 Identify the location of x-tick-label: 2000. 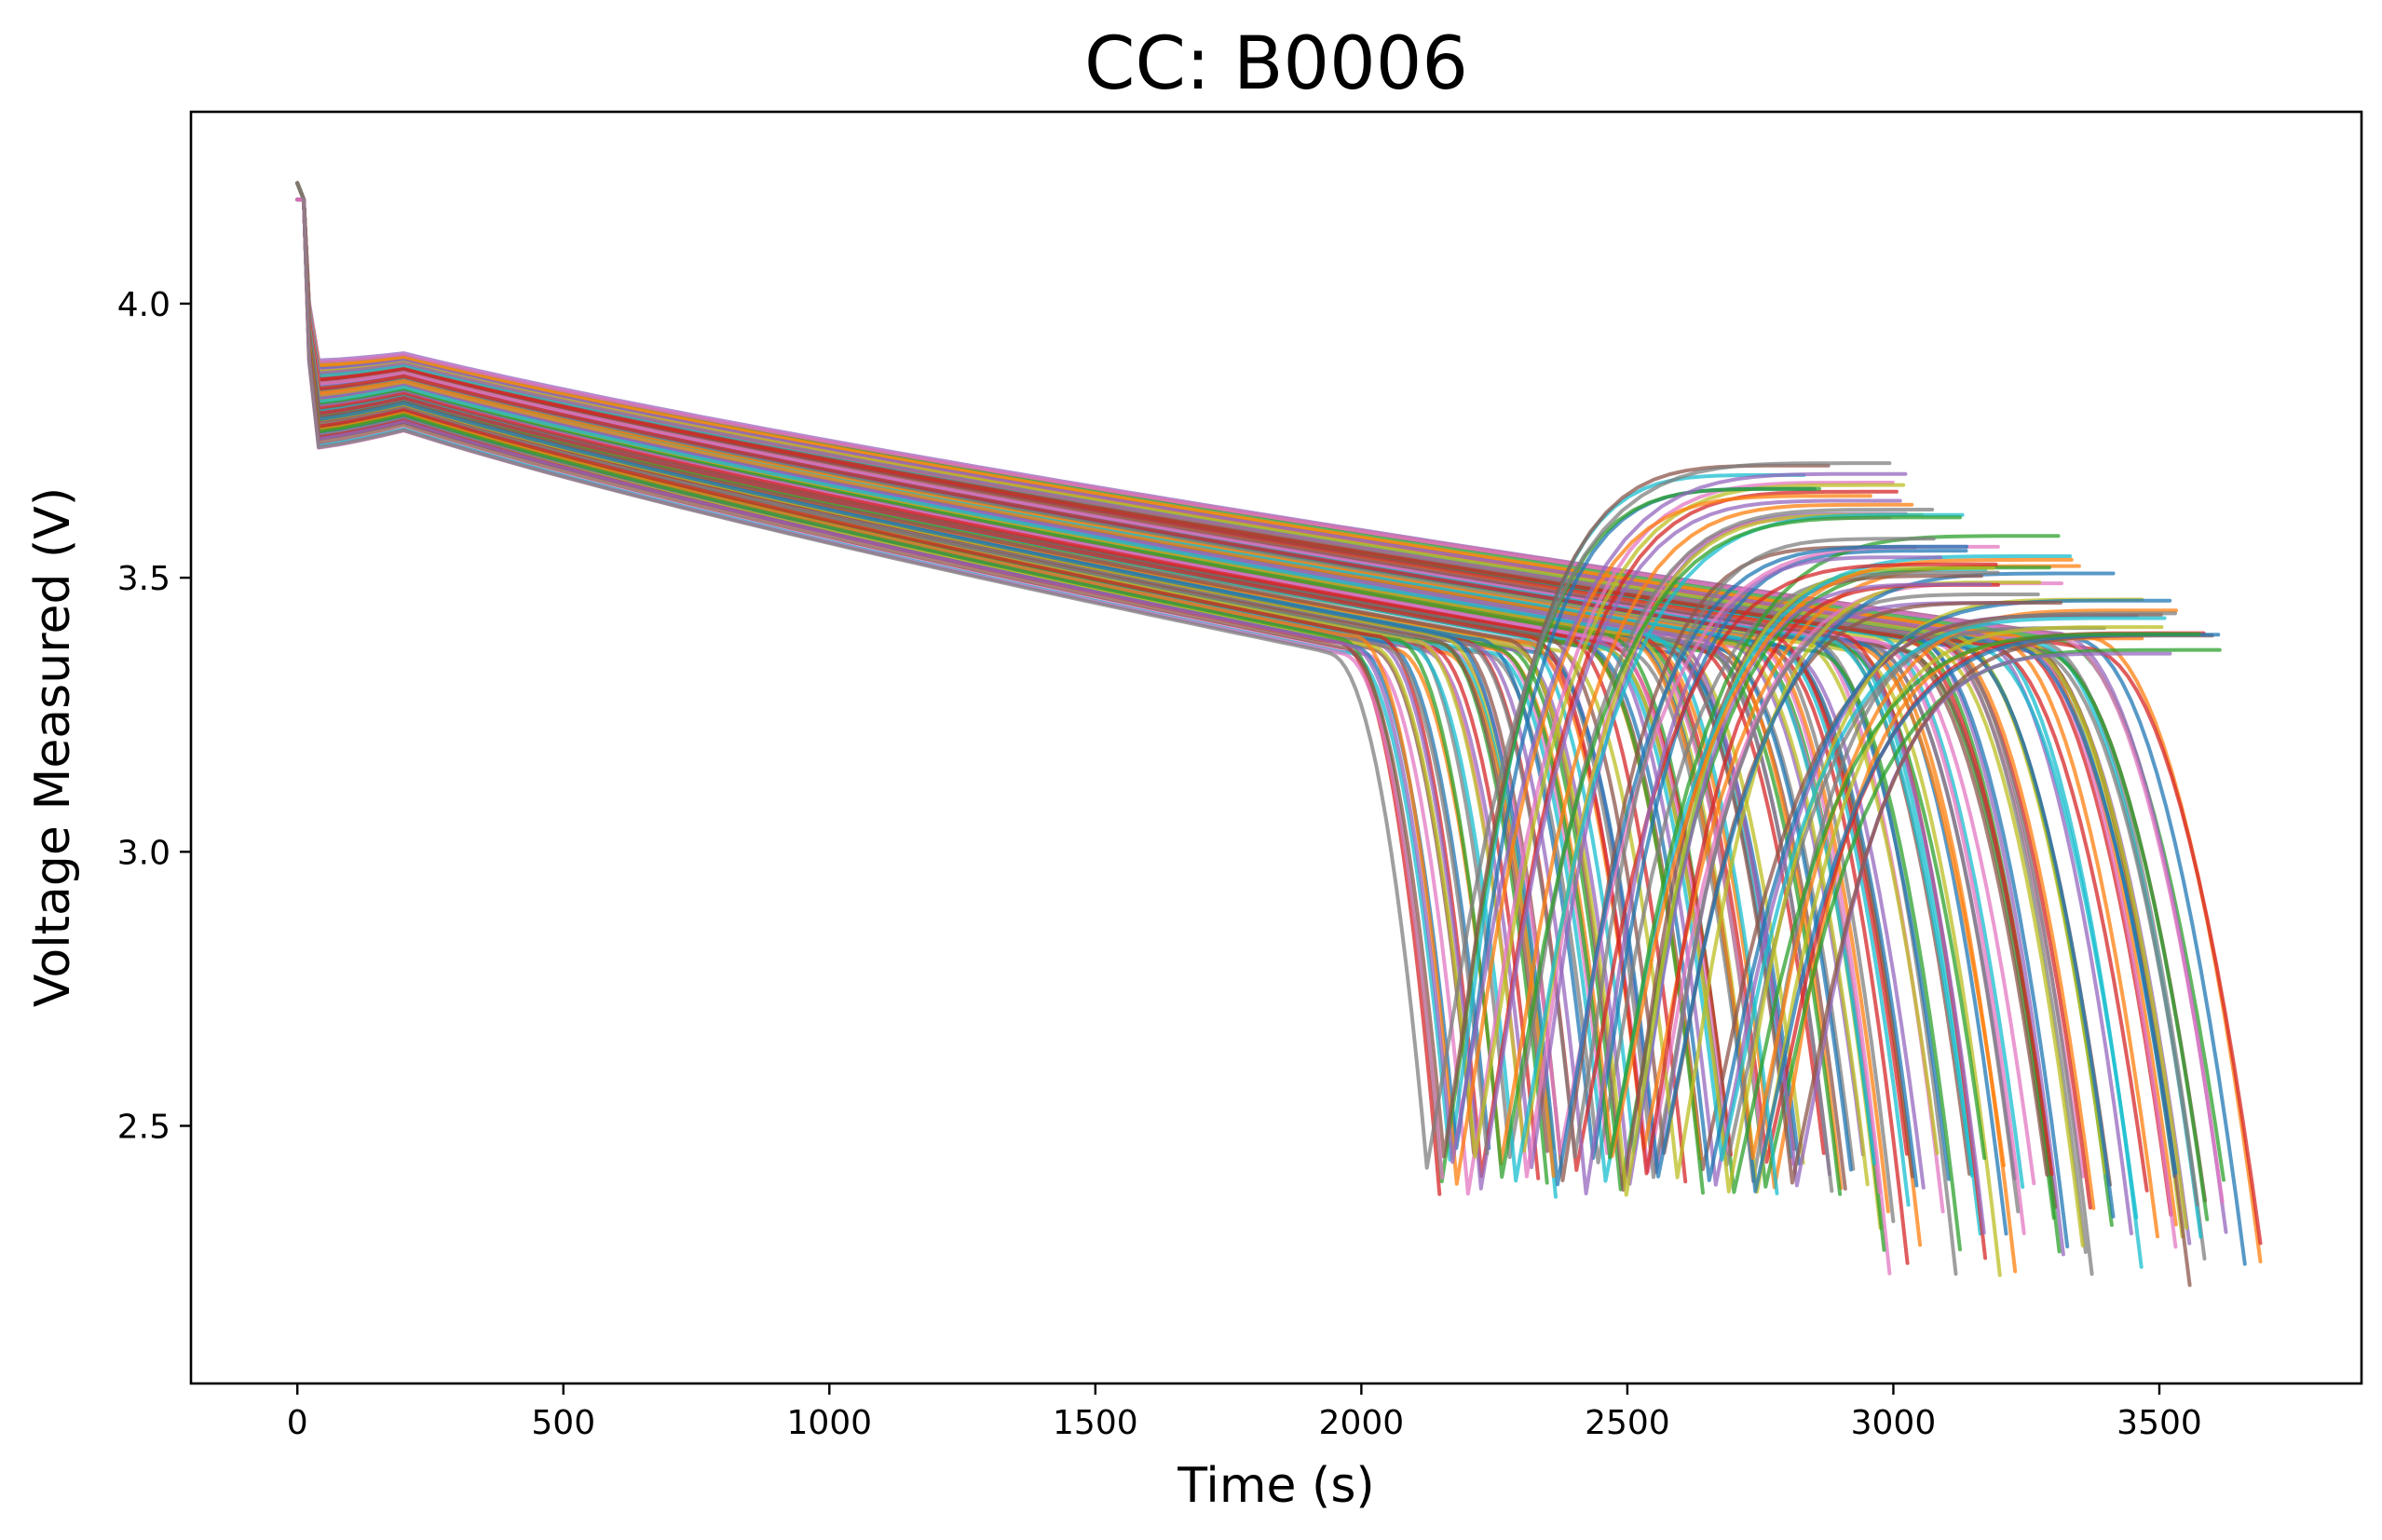
(1362, 1423).